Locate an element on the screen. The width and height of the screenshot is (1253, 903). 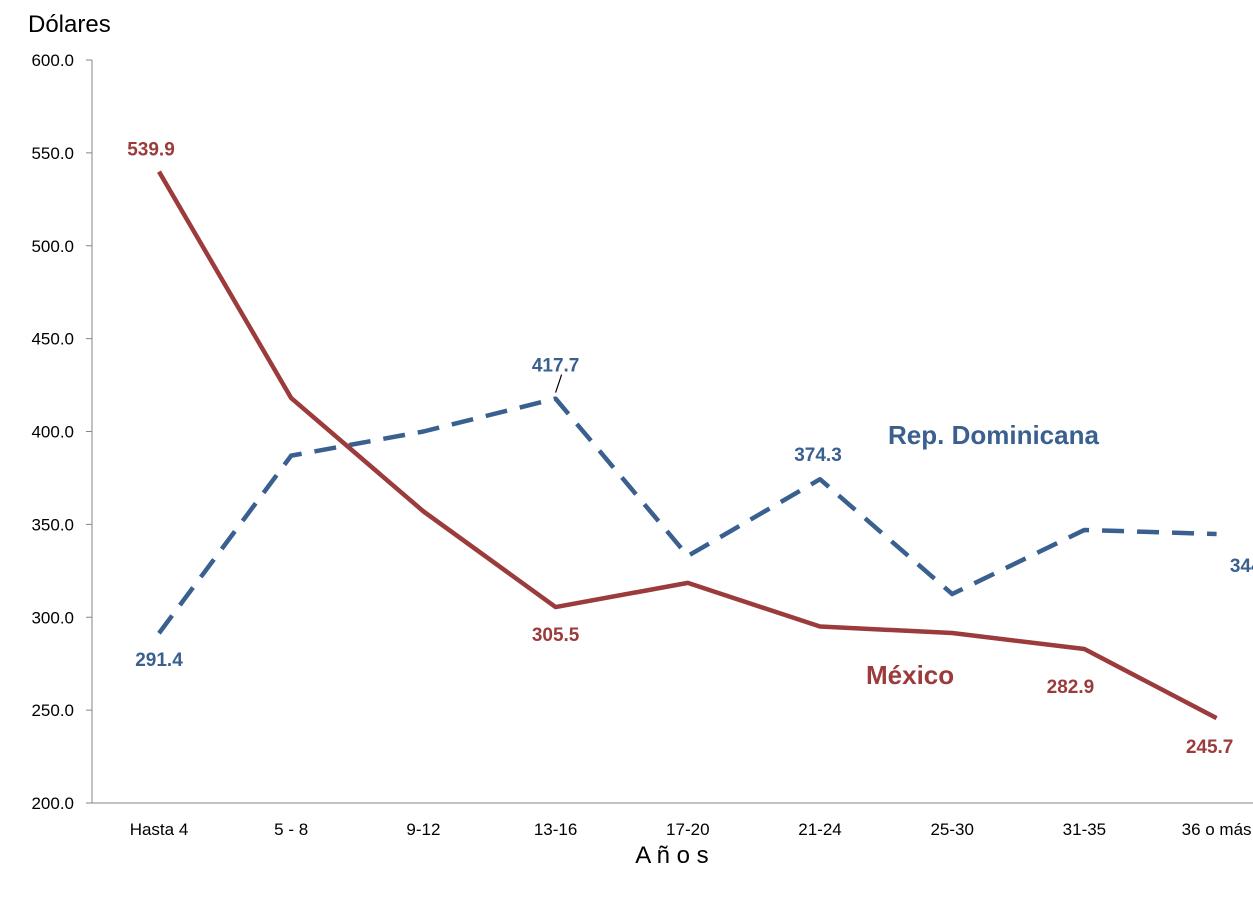
y-tick-label: 550.0 is located at coordinates (52, 153).